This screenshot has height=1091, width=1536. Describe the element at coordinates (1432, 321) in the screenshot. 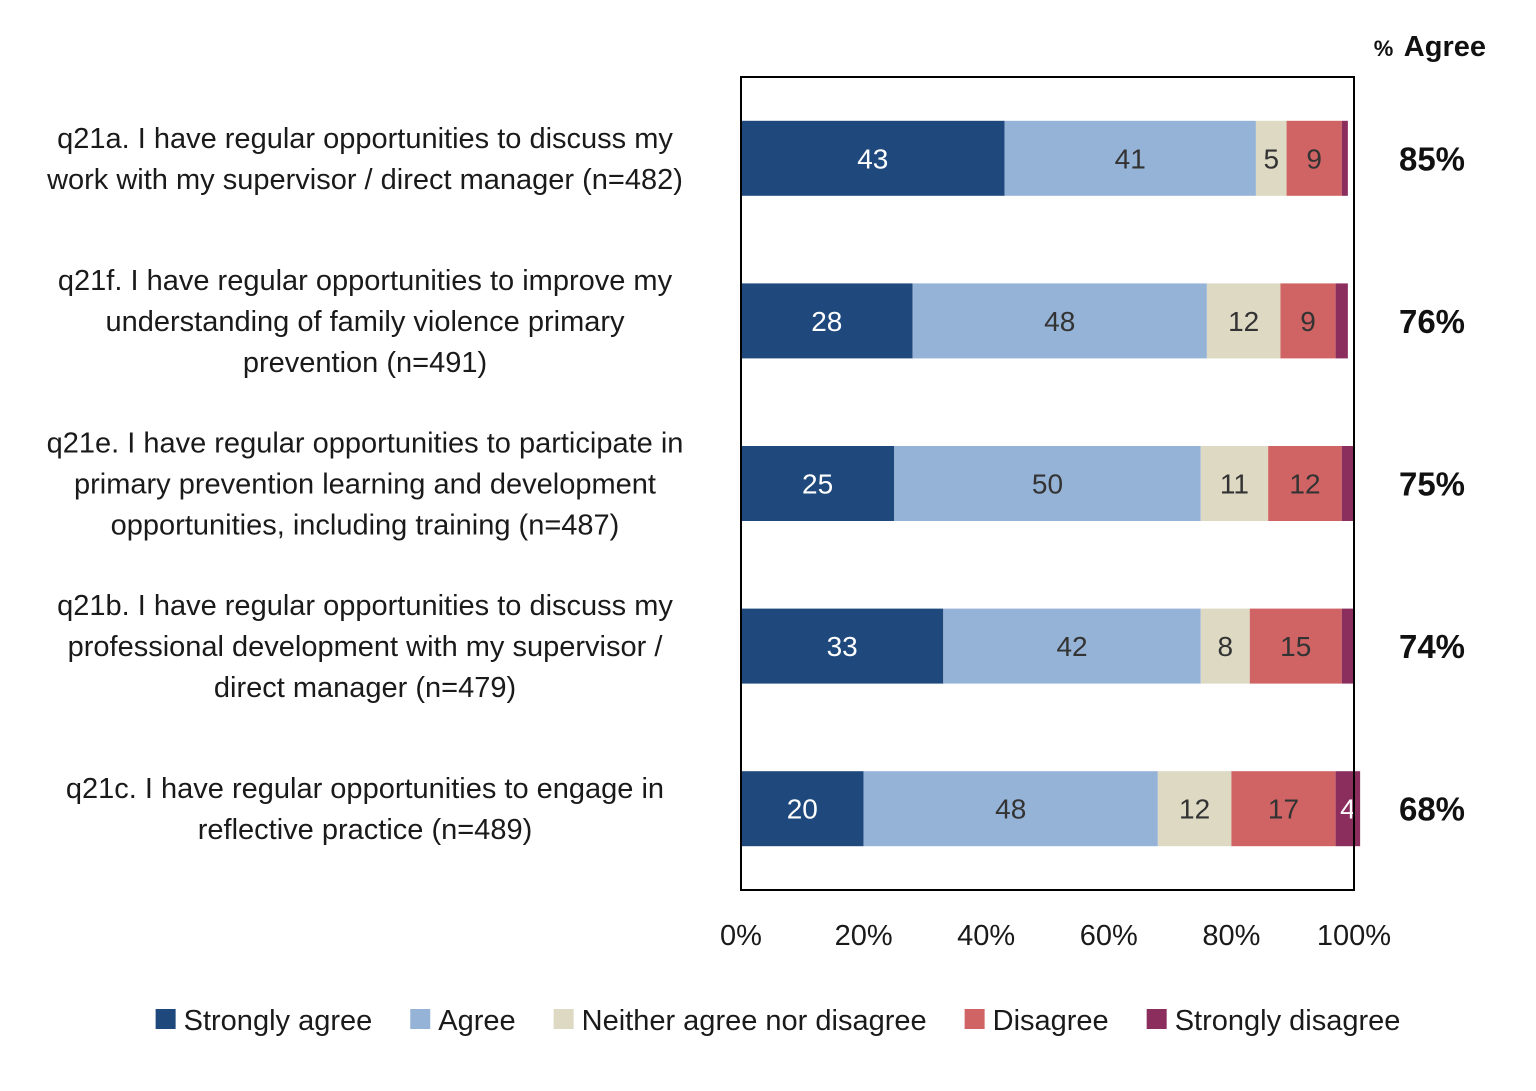

I see `agree-total-value: 76%` at that location.